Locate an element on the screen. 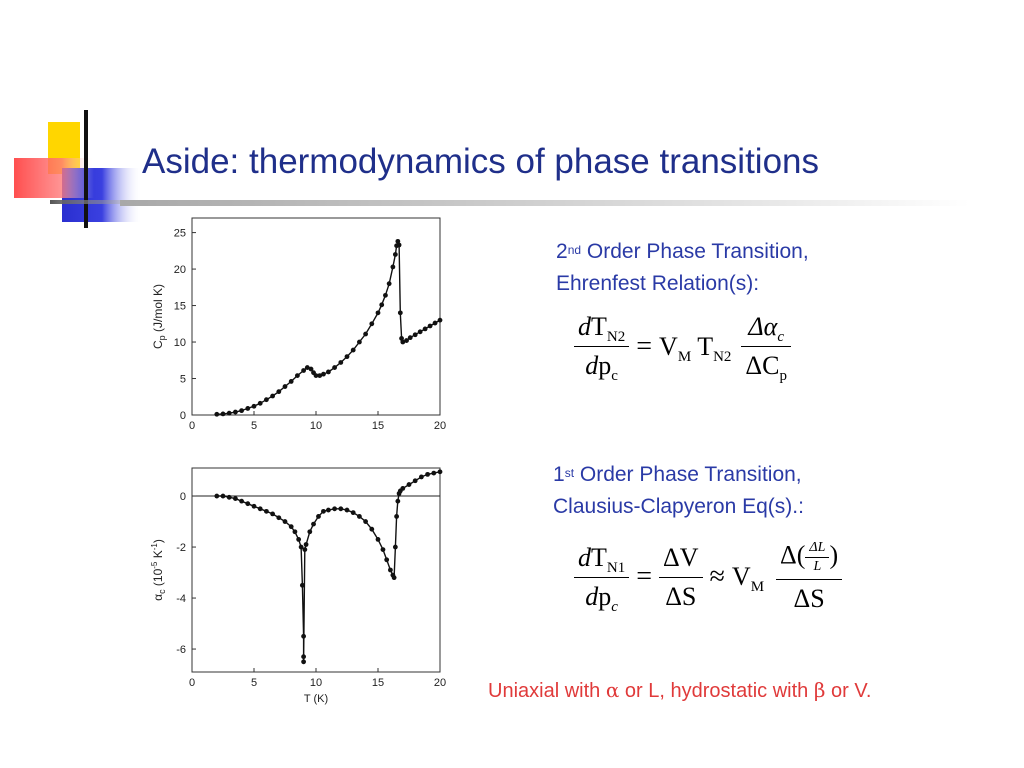 The height and width of the screenshot is (768, 1024). eq2-rhs-close: ) is located at coordinates (834, 555).